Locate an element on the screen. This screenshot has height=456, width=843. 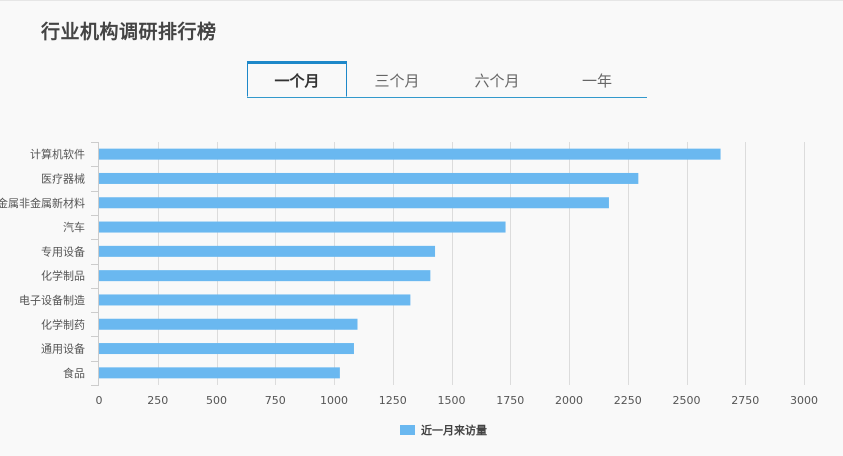
legend-swatch is located at coordinates (407, 430).